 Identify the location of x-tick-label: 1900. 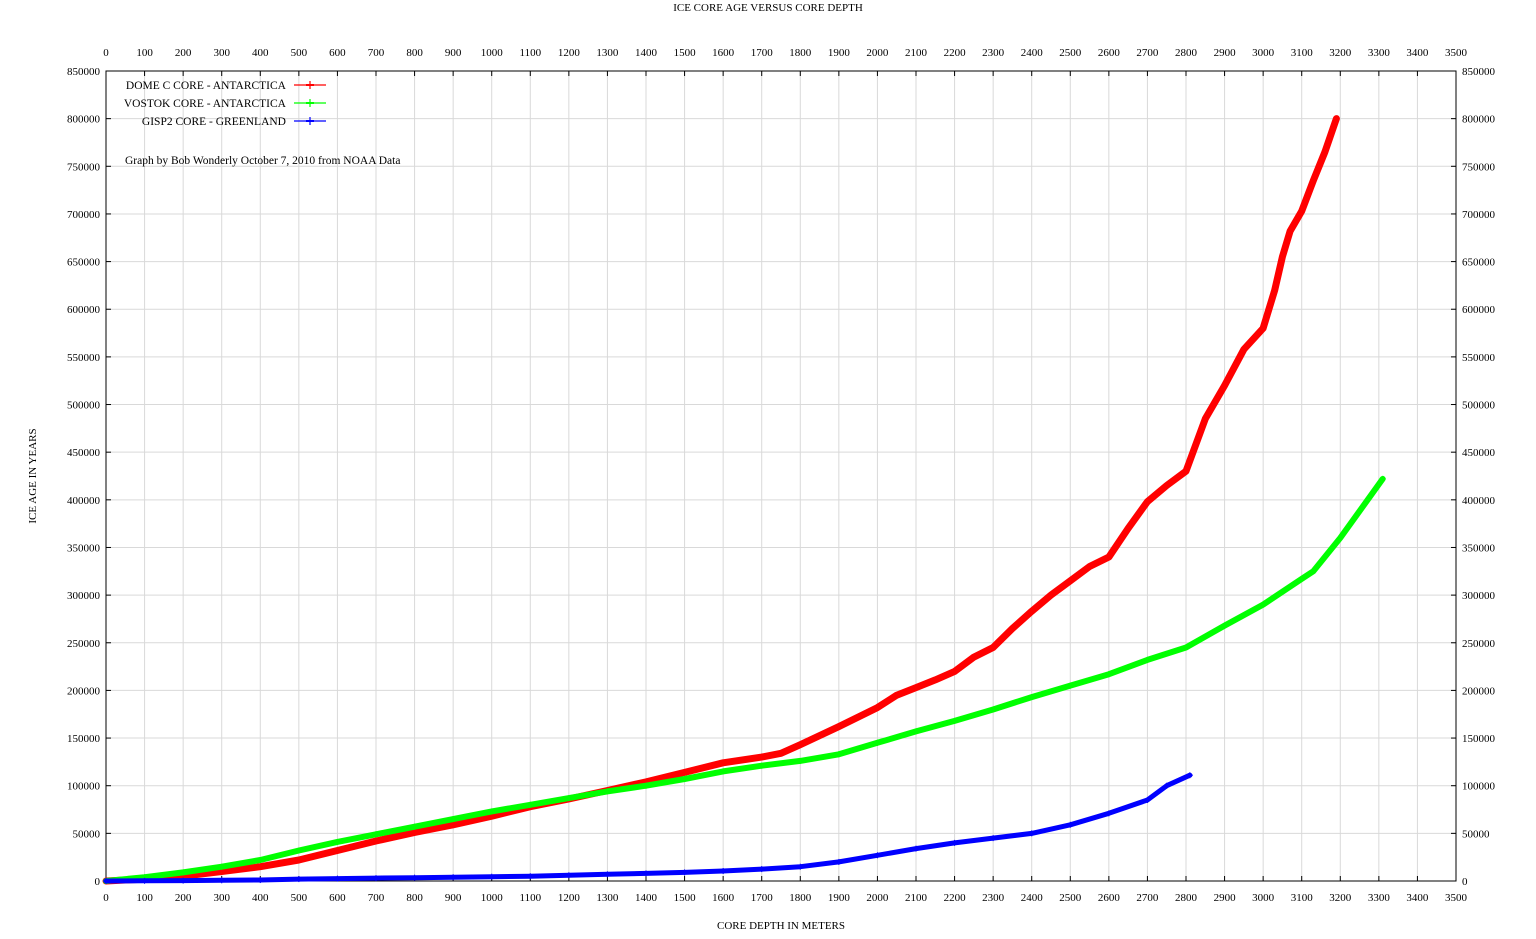
(839, 898).